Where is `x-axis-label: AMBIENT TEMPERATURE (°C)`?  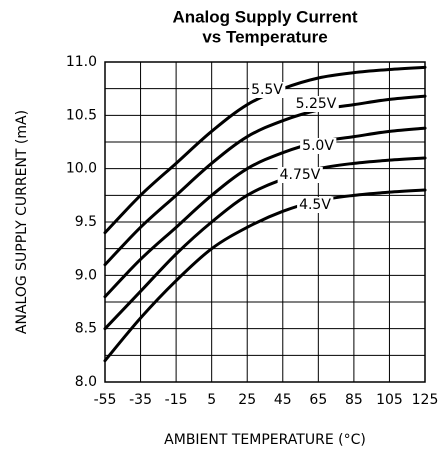 x-axis-label: AMBIENT TEMPERATURE (°C) is located at coordinates (265, 440).